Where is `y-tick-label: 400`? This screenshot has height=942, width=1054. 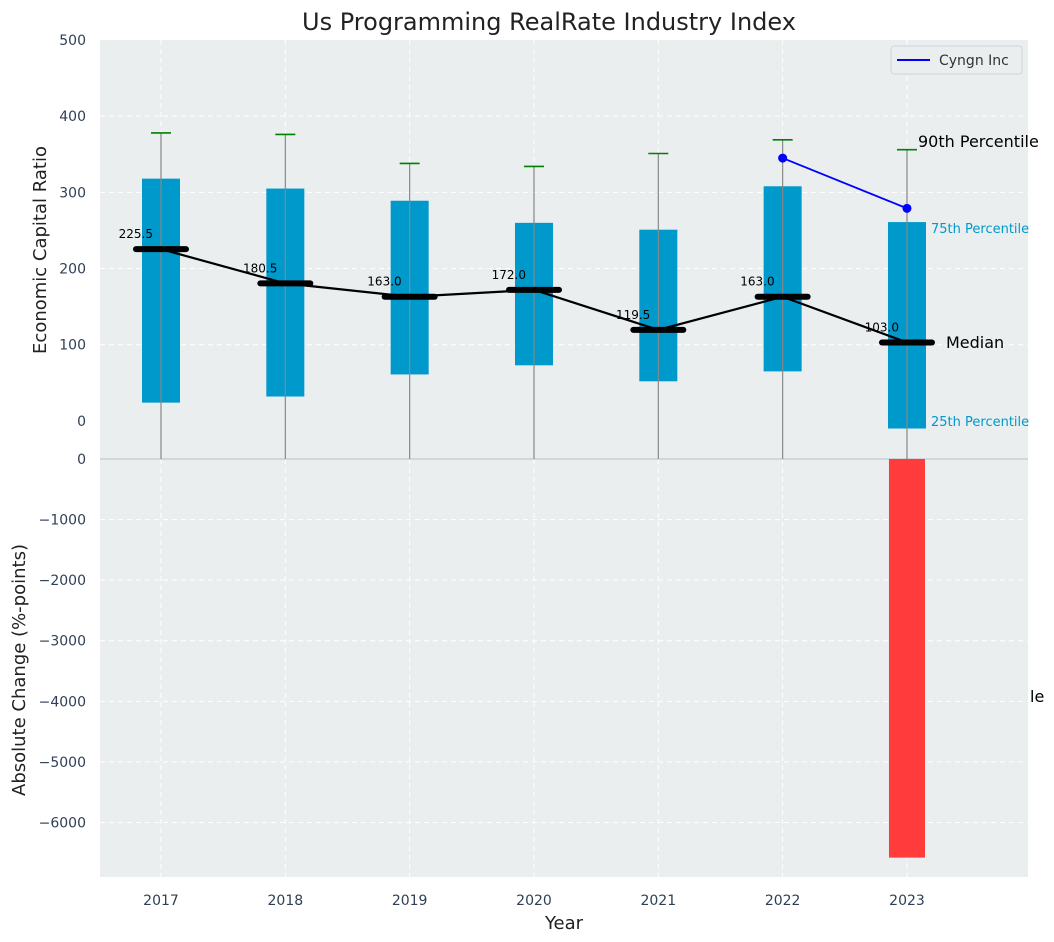 y-tick-label: 400 is located at coordinates (72, 117).